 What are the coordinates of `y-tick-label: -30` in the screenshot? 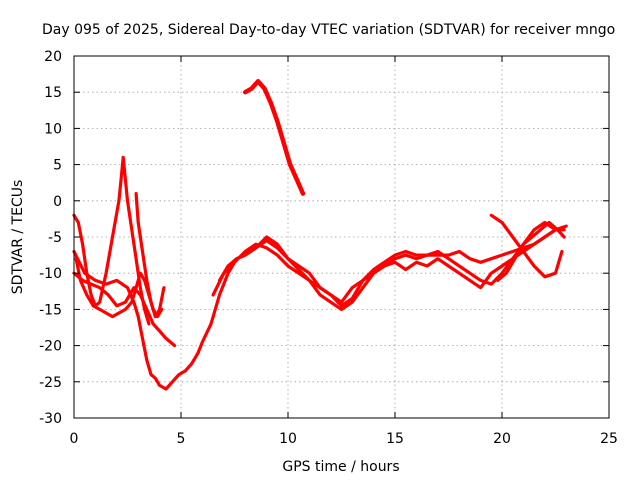 It's located at (50, 419).